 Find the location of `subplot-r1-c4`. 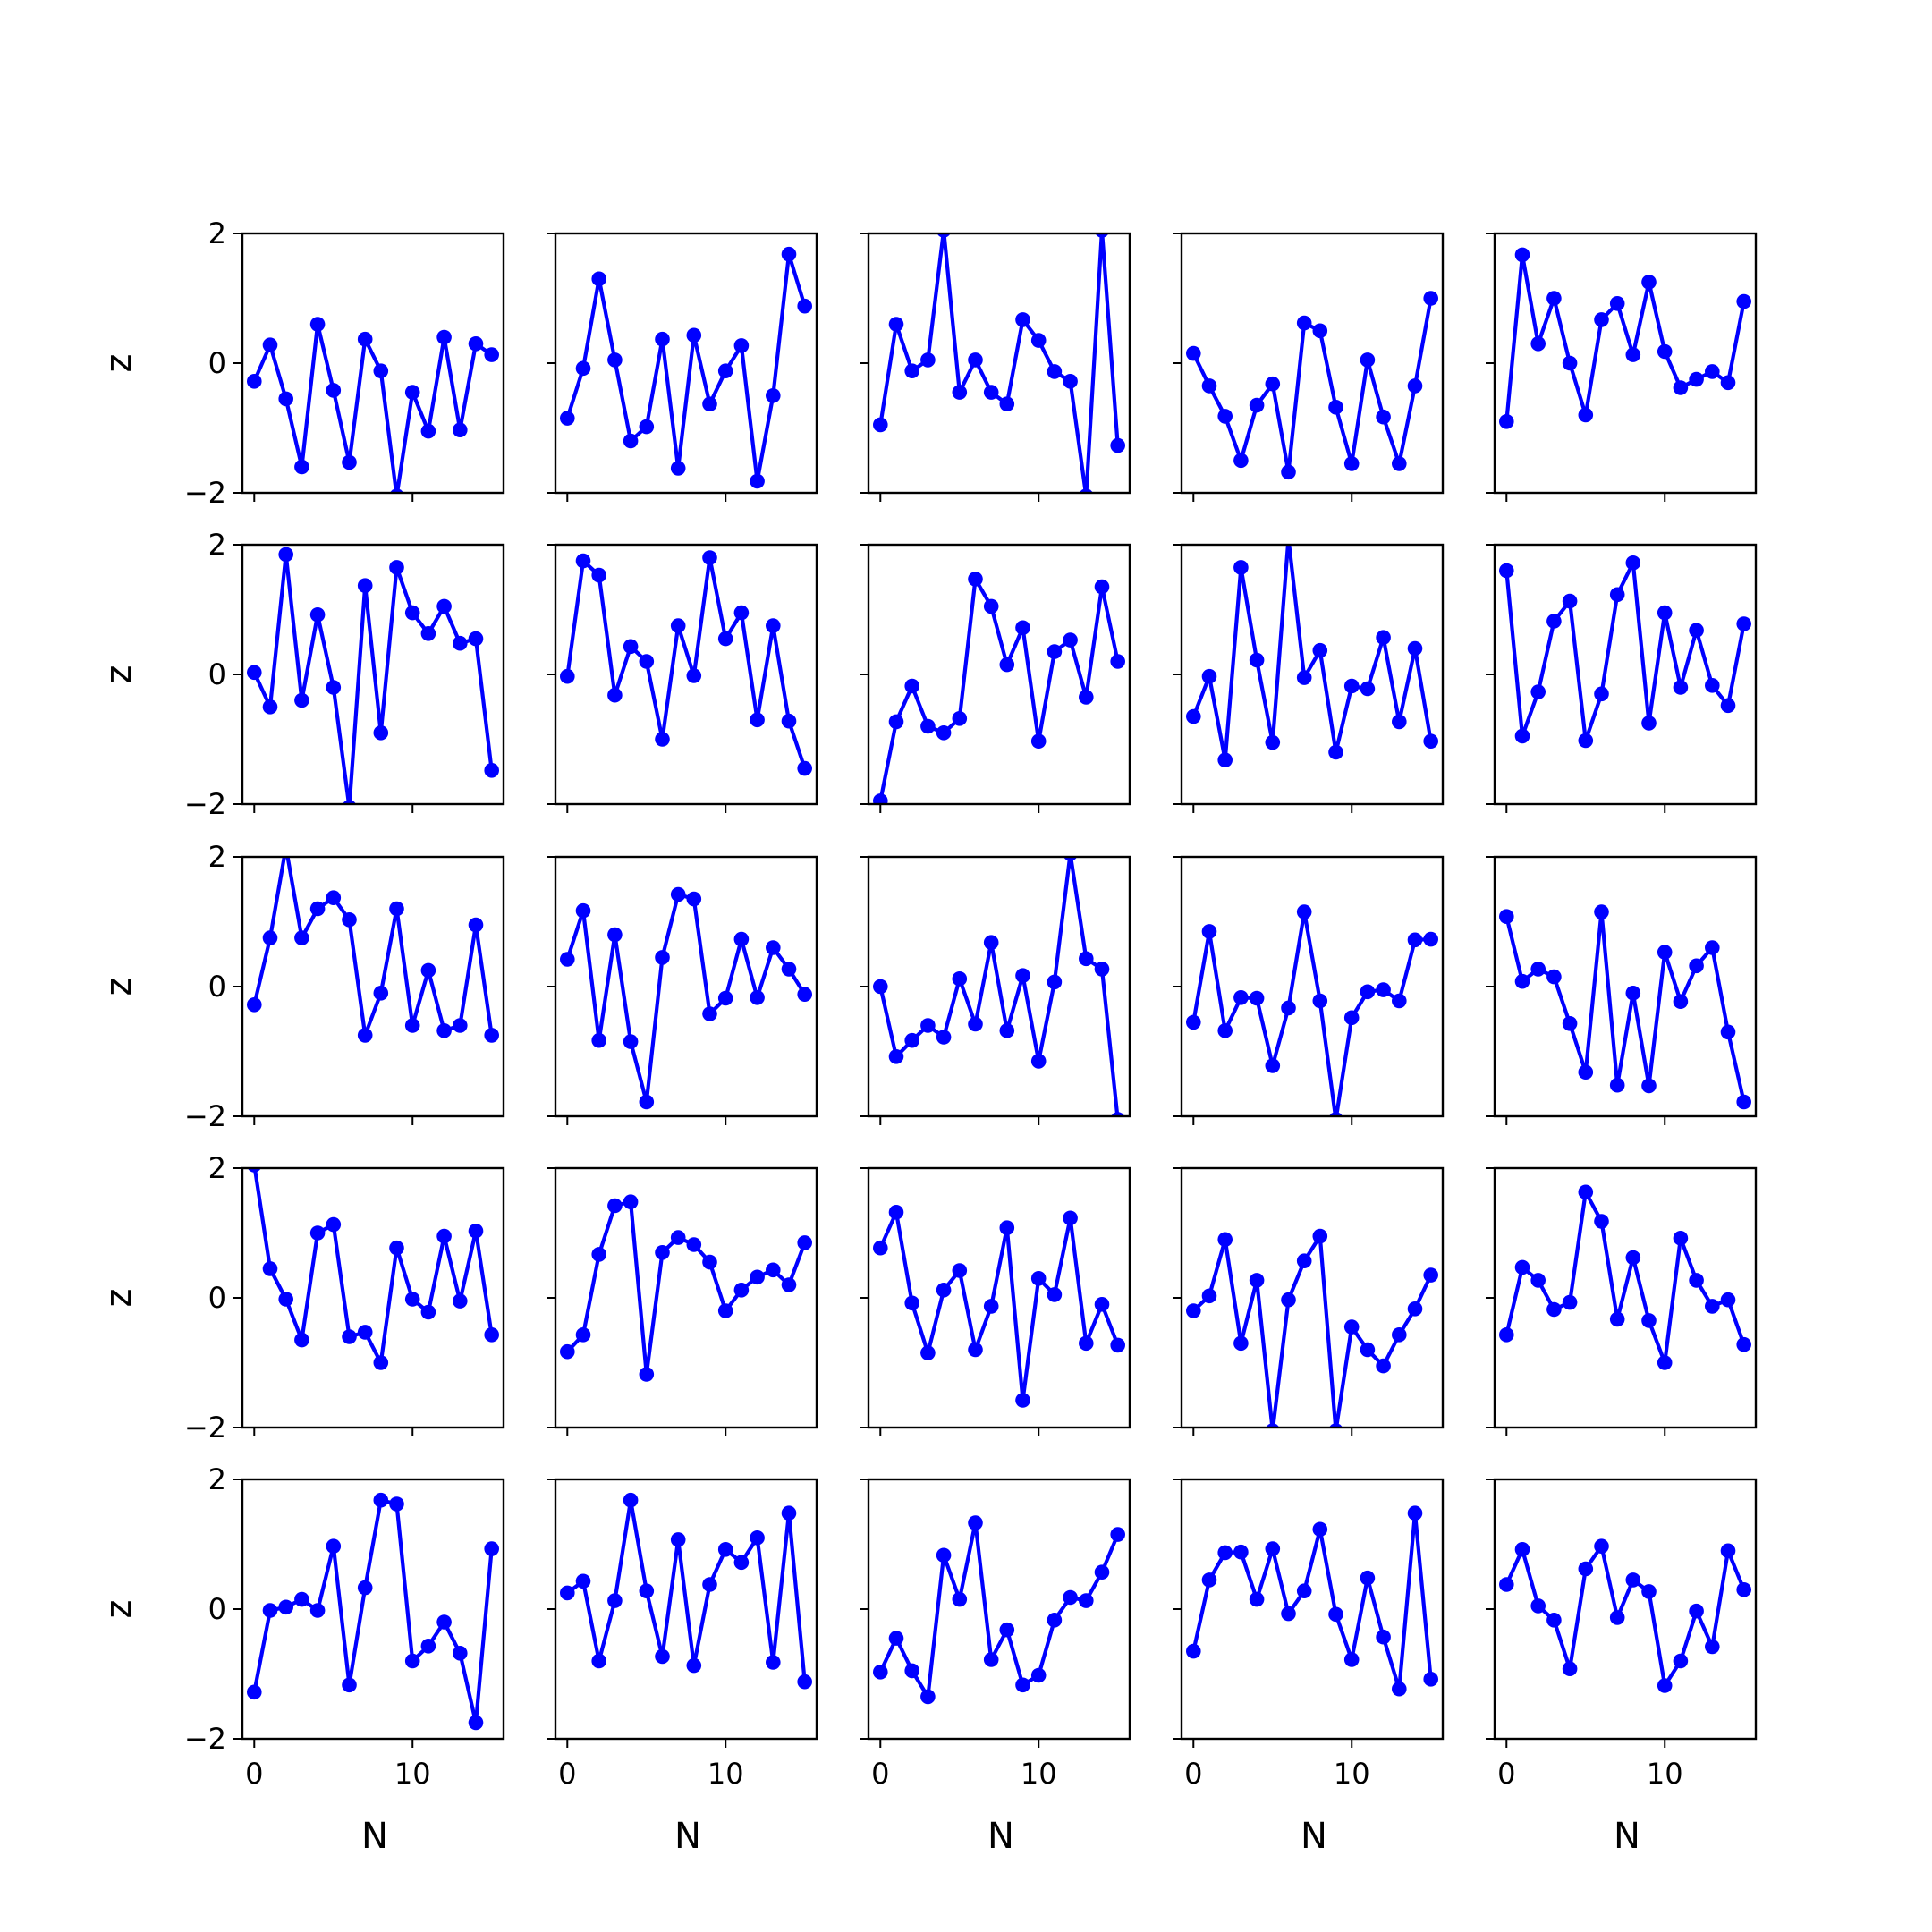

subplot-r1-c4 is located at coordinates (1622, 678).